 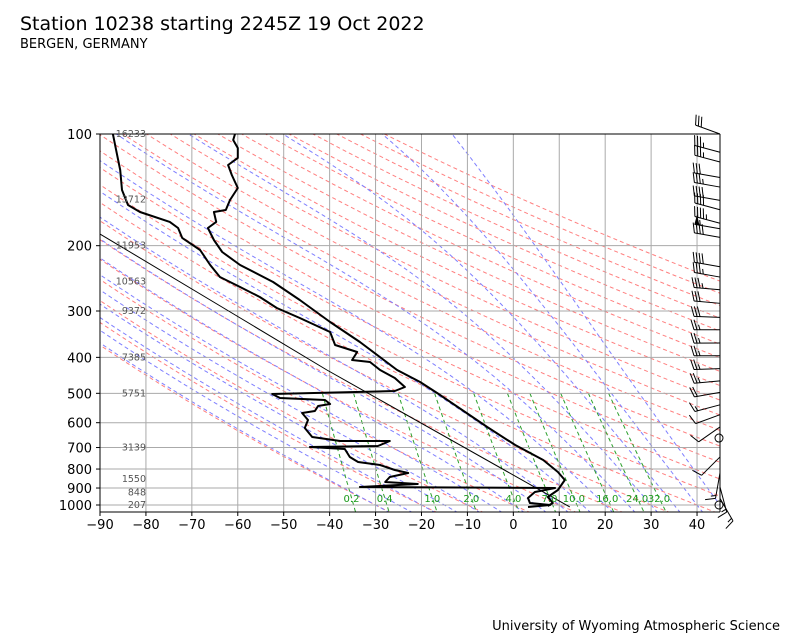 I want to click on height-label: 9372, so click(x=134, y=311).